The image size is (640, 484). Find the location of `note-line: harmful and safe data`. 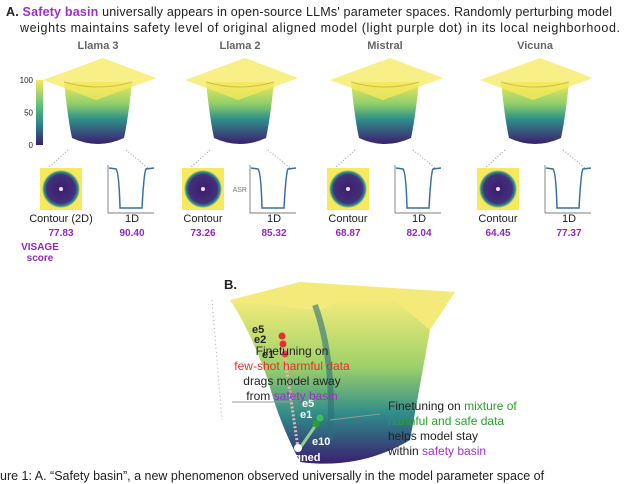

note-line: harmful and safe data is located at coordinates (446, 421).